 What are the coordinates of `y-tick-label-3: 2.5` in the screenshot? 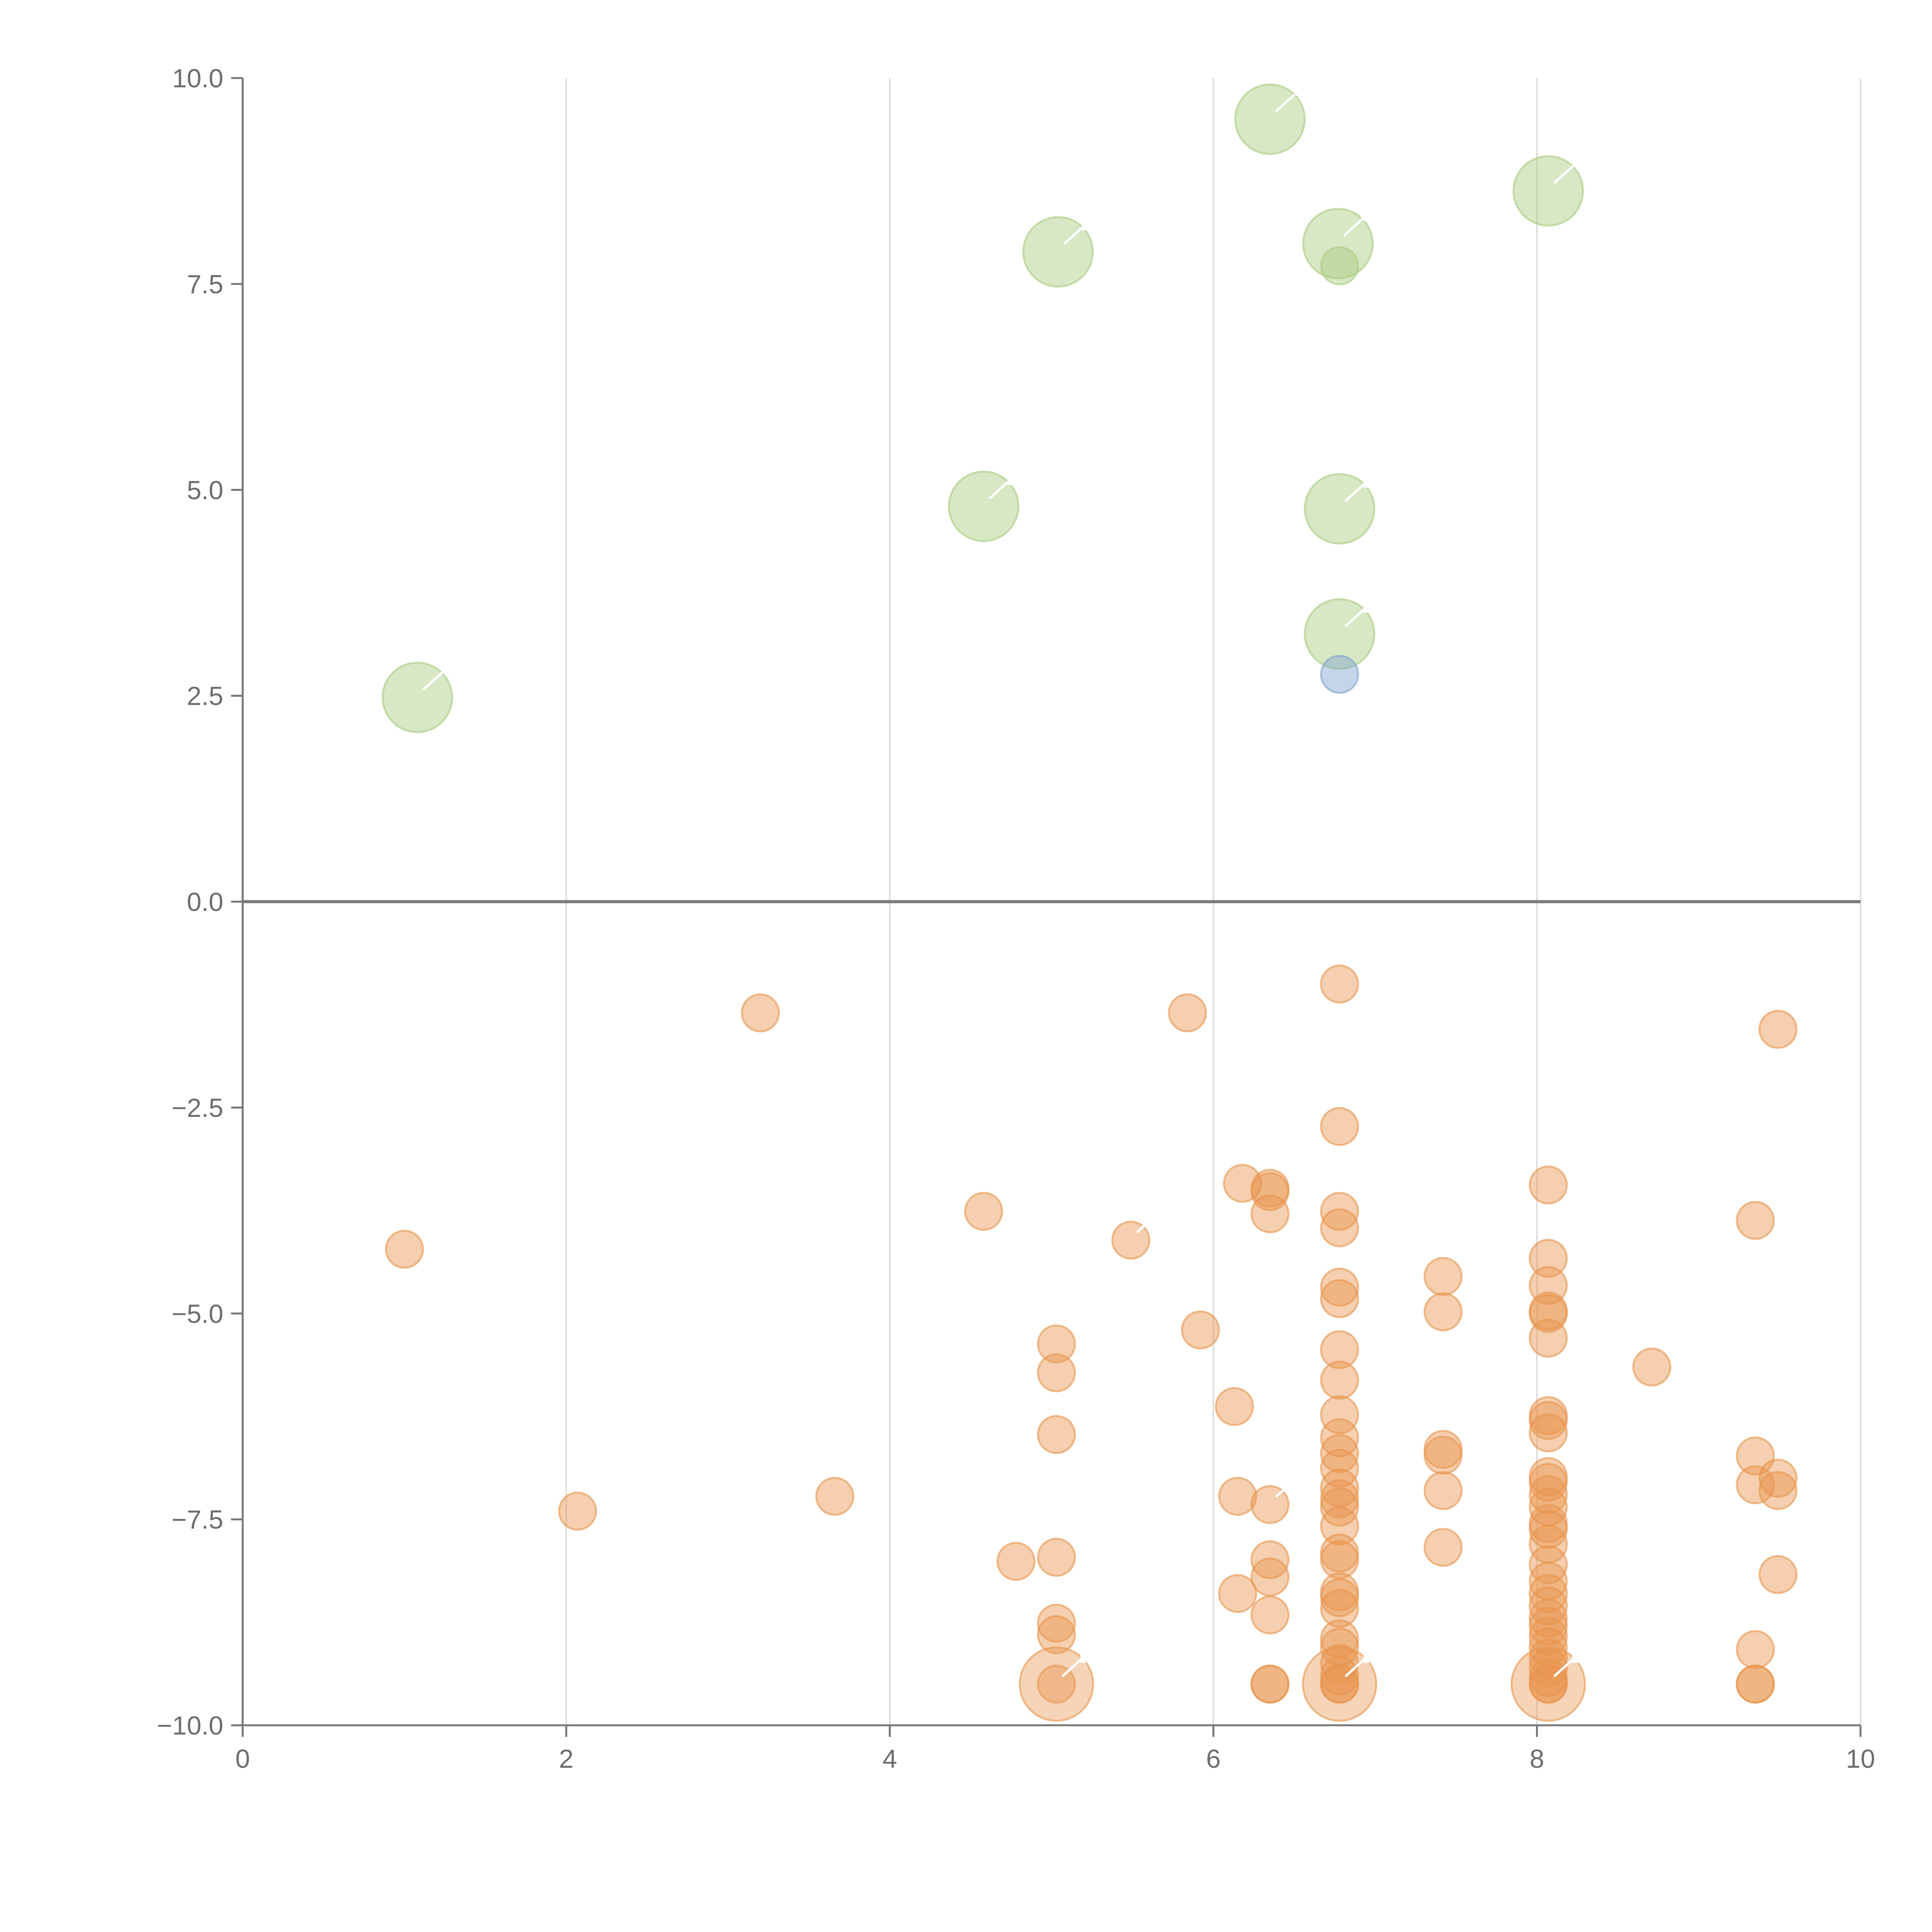 It's located at (205, 696).